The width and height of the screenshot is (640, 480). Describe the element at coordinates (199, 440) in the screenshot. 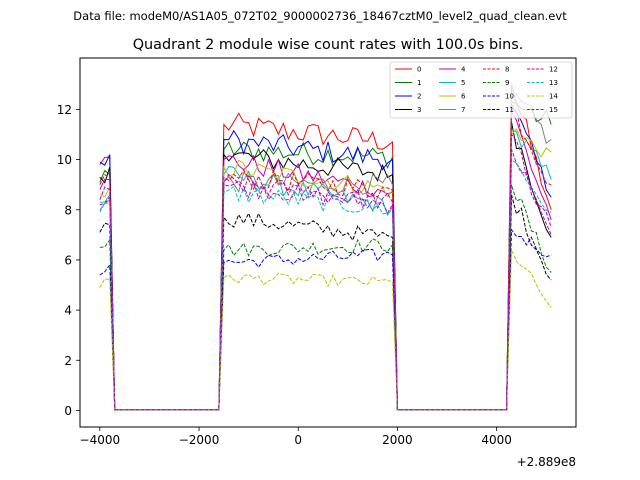

I see `x-tick-label: −2000` at that location.